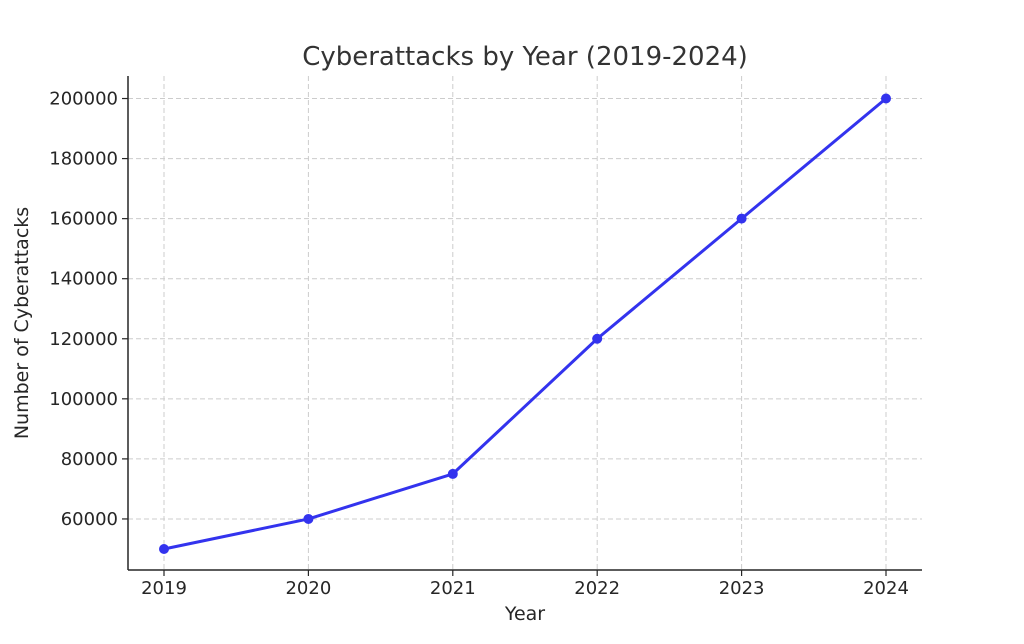 Image resolution: width=1024 pixels, height=644 pixels. I want to click on x-tick-label: 2021, so click(453, 588).